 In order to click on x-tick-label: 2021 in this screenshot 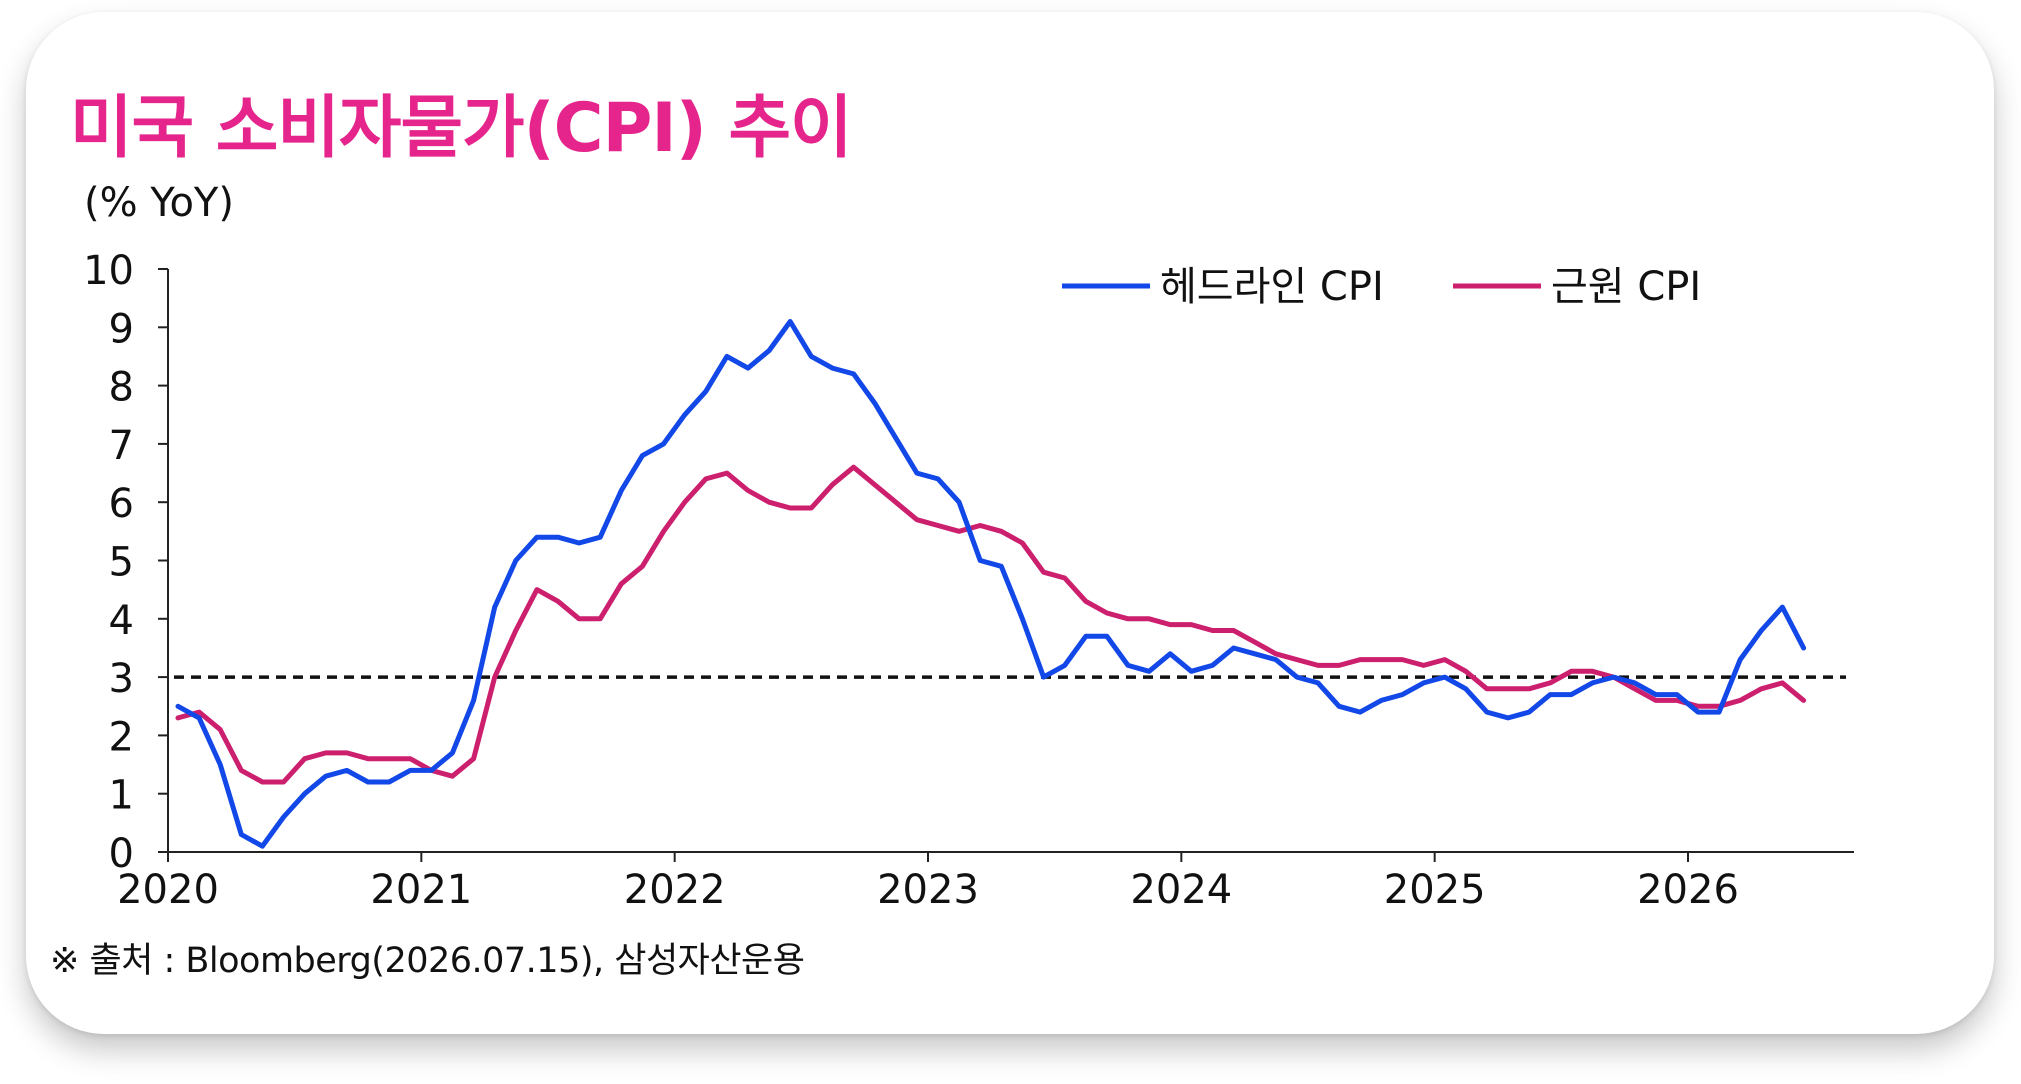, I will do `click(421, 890)`.